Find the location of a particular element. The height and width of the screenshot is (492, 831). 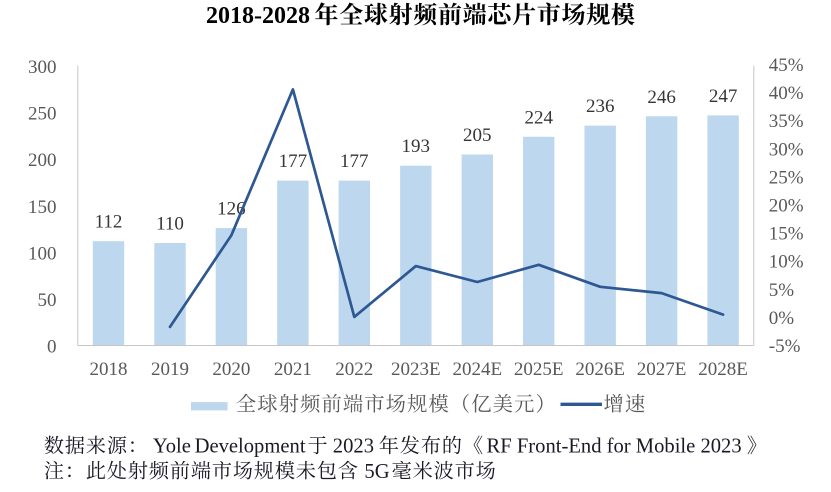

svg-text: Development is located at coordinates (250, 447).